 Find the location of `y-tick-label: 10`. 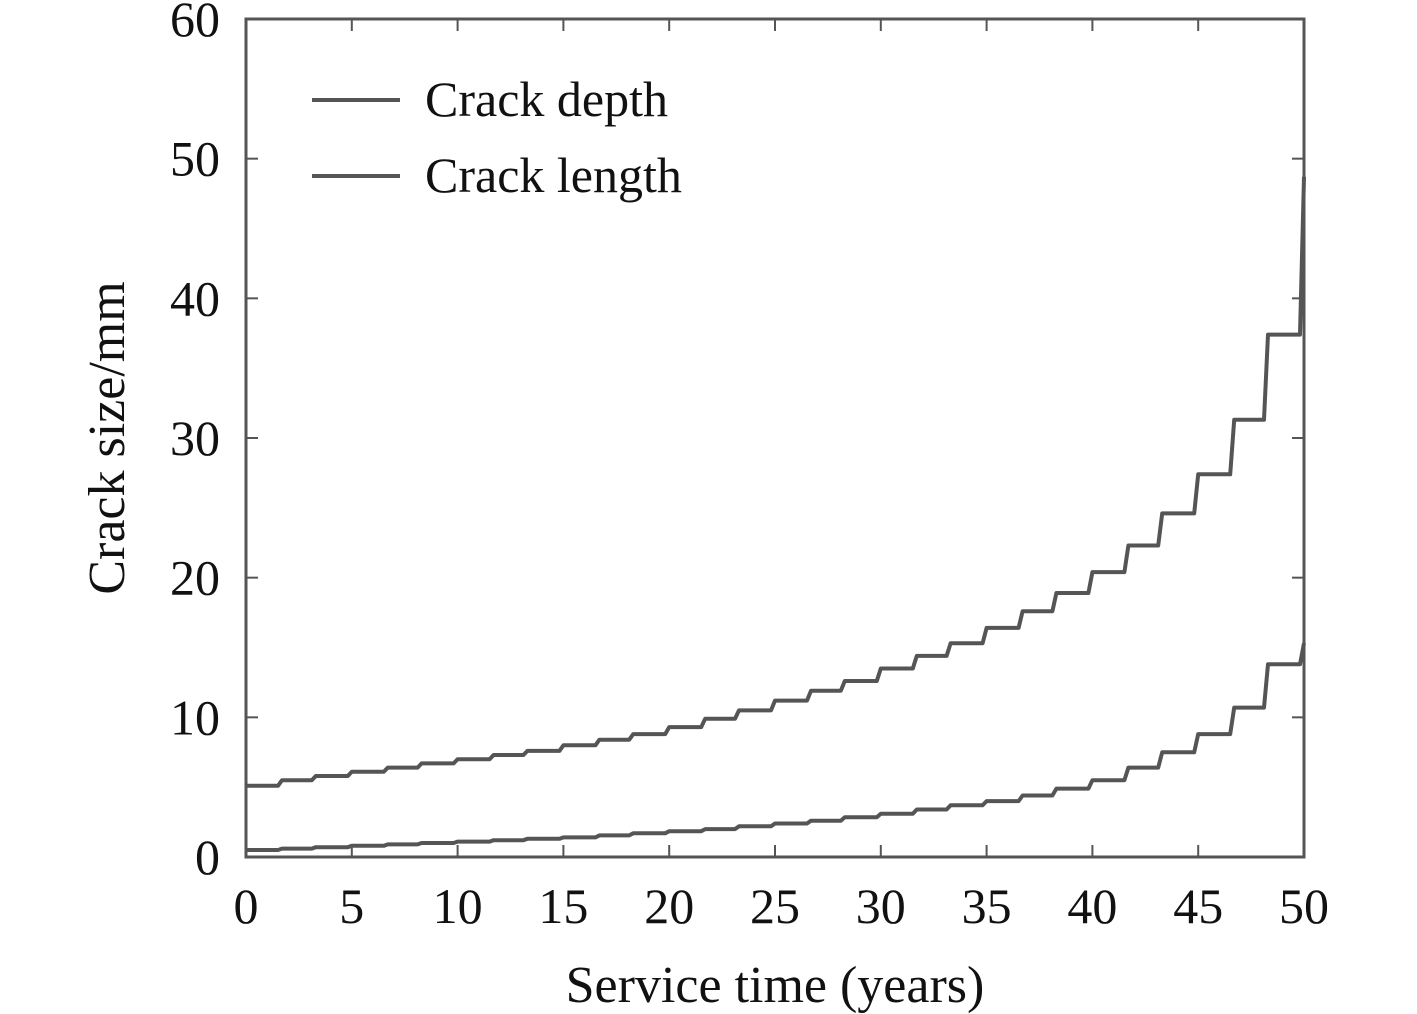

y-tick-label: 10 is located at coordinates (195, 717).